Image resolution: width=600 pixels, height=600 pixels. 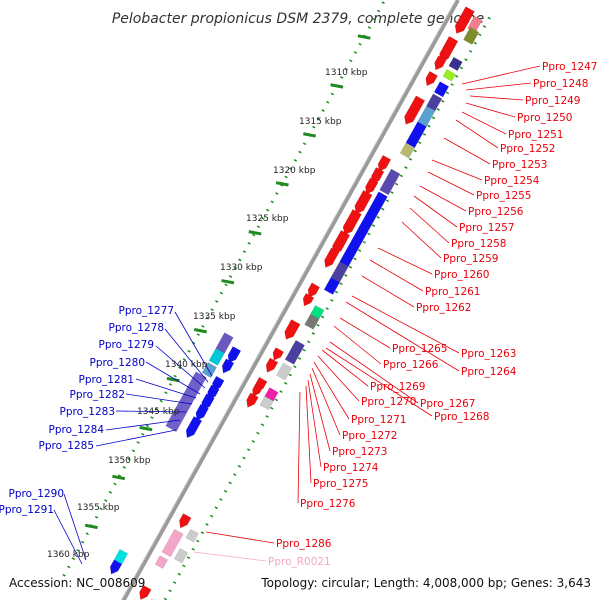 What do you see at coordinates (106, 380) in the screenshot?
I see `gene-label: Ppro_1281` at bounding box center [106, 380].